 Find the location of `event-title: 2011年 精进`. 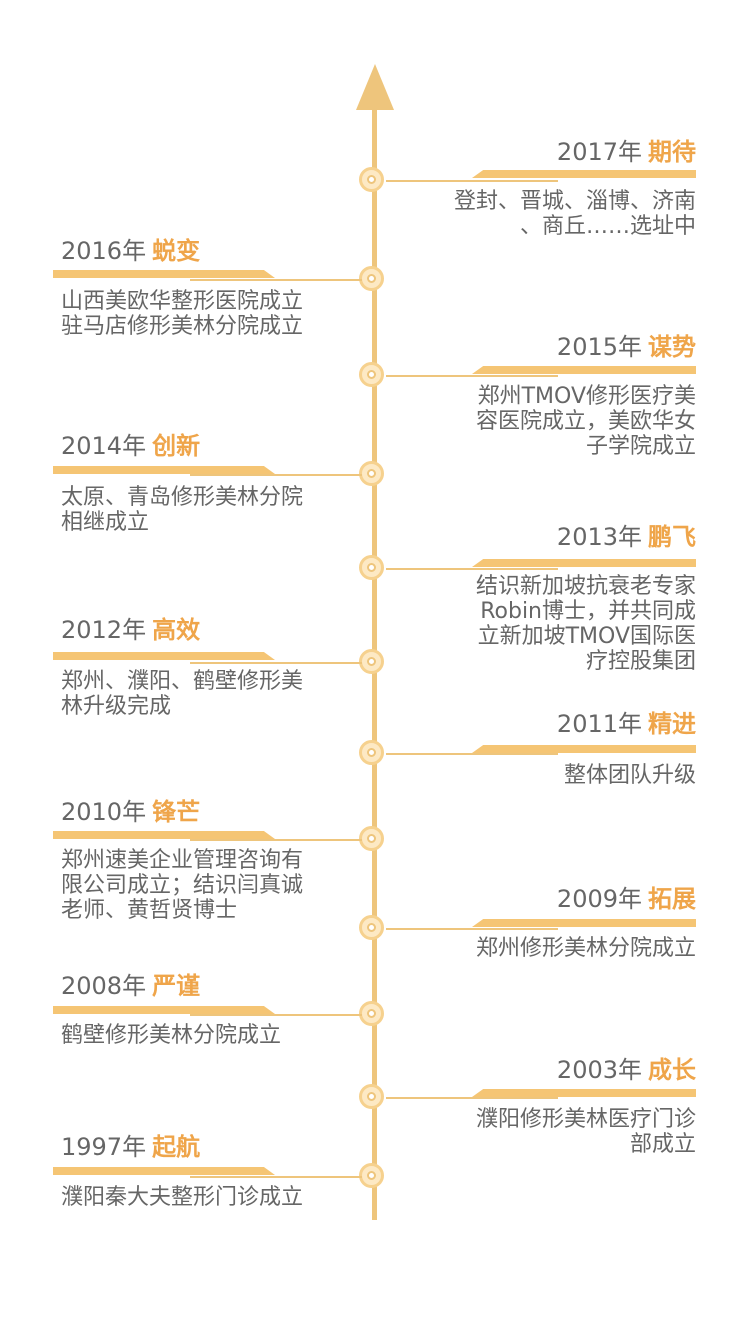

event-title: 2011年 精进 is located at coordinates (626, 724).